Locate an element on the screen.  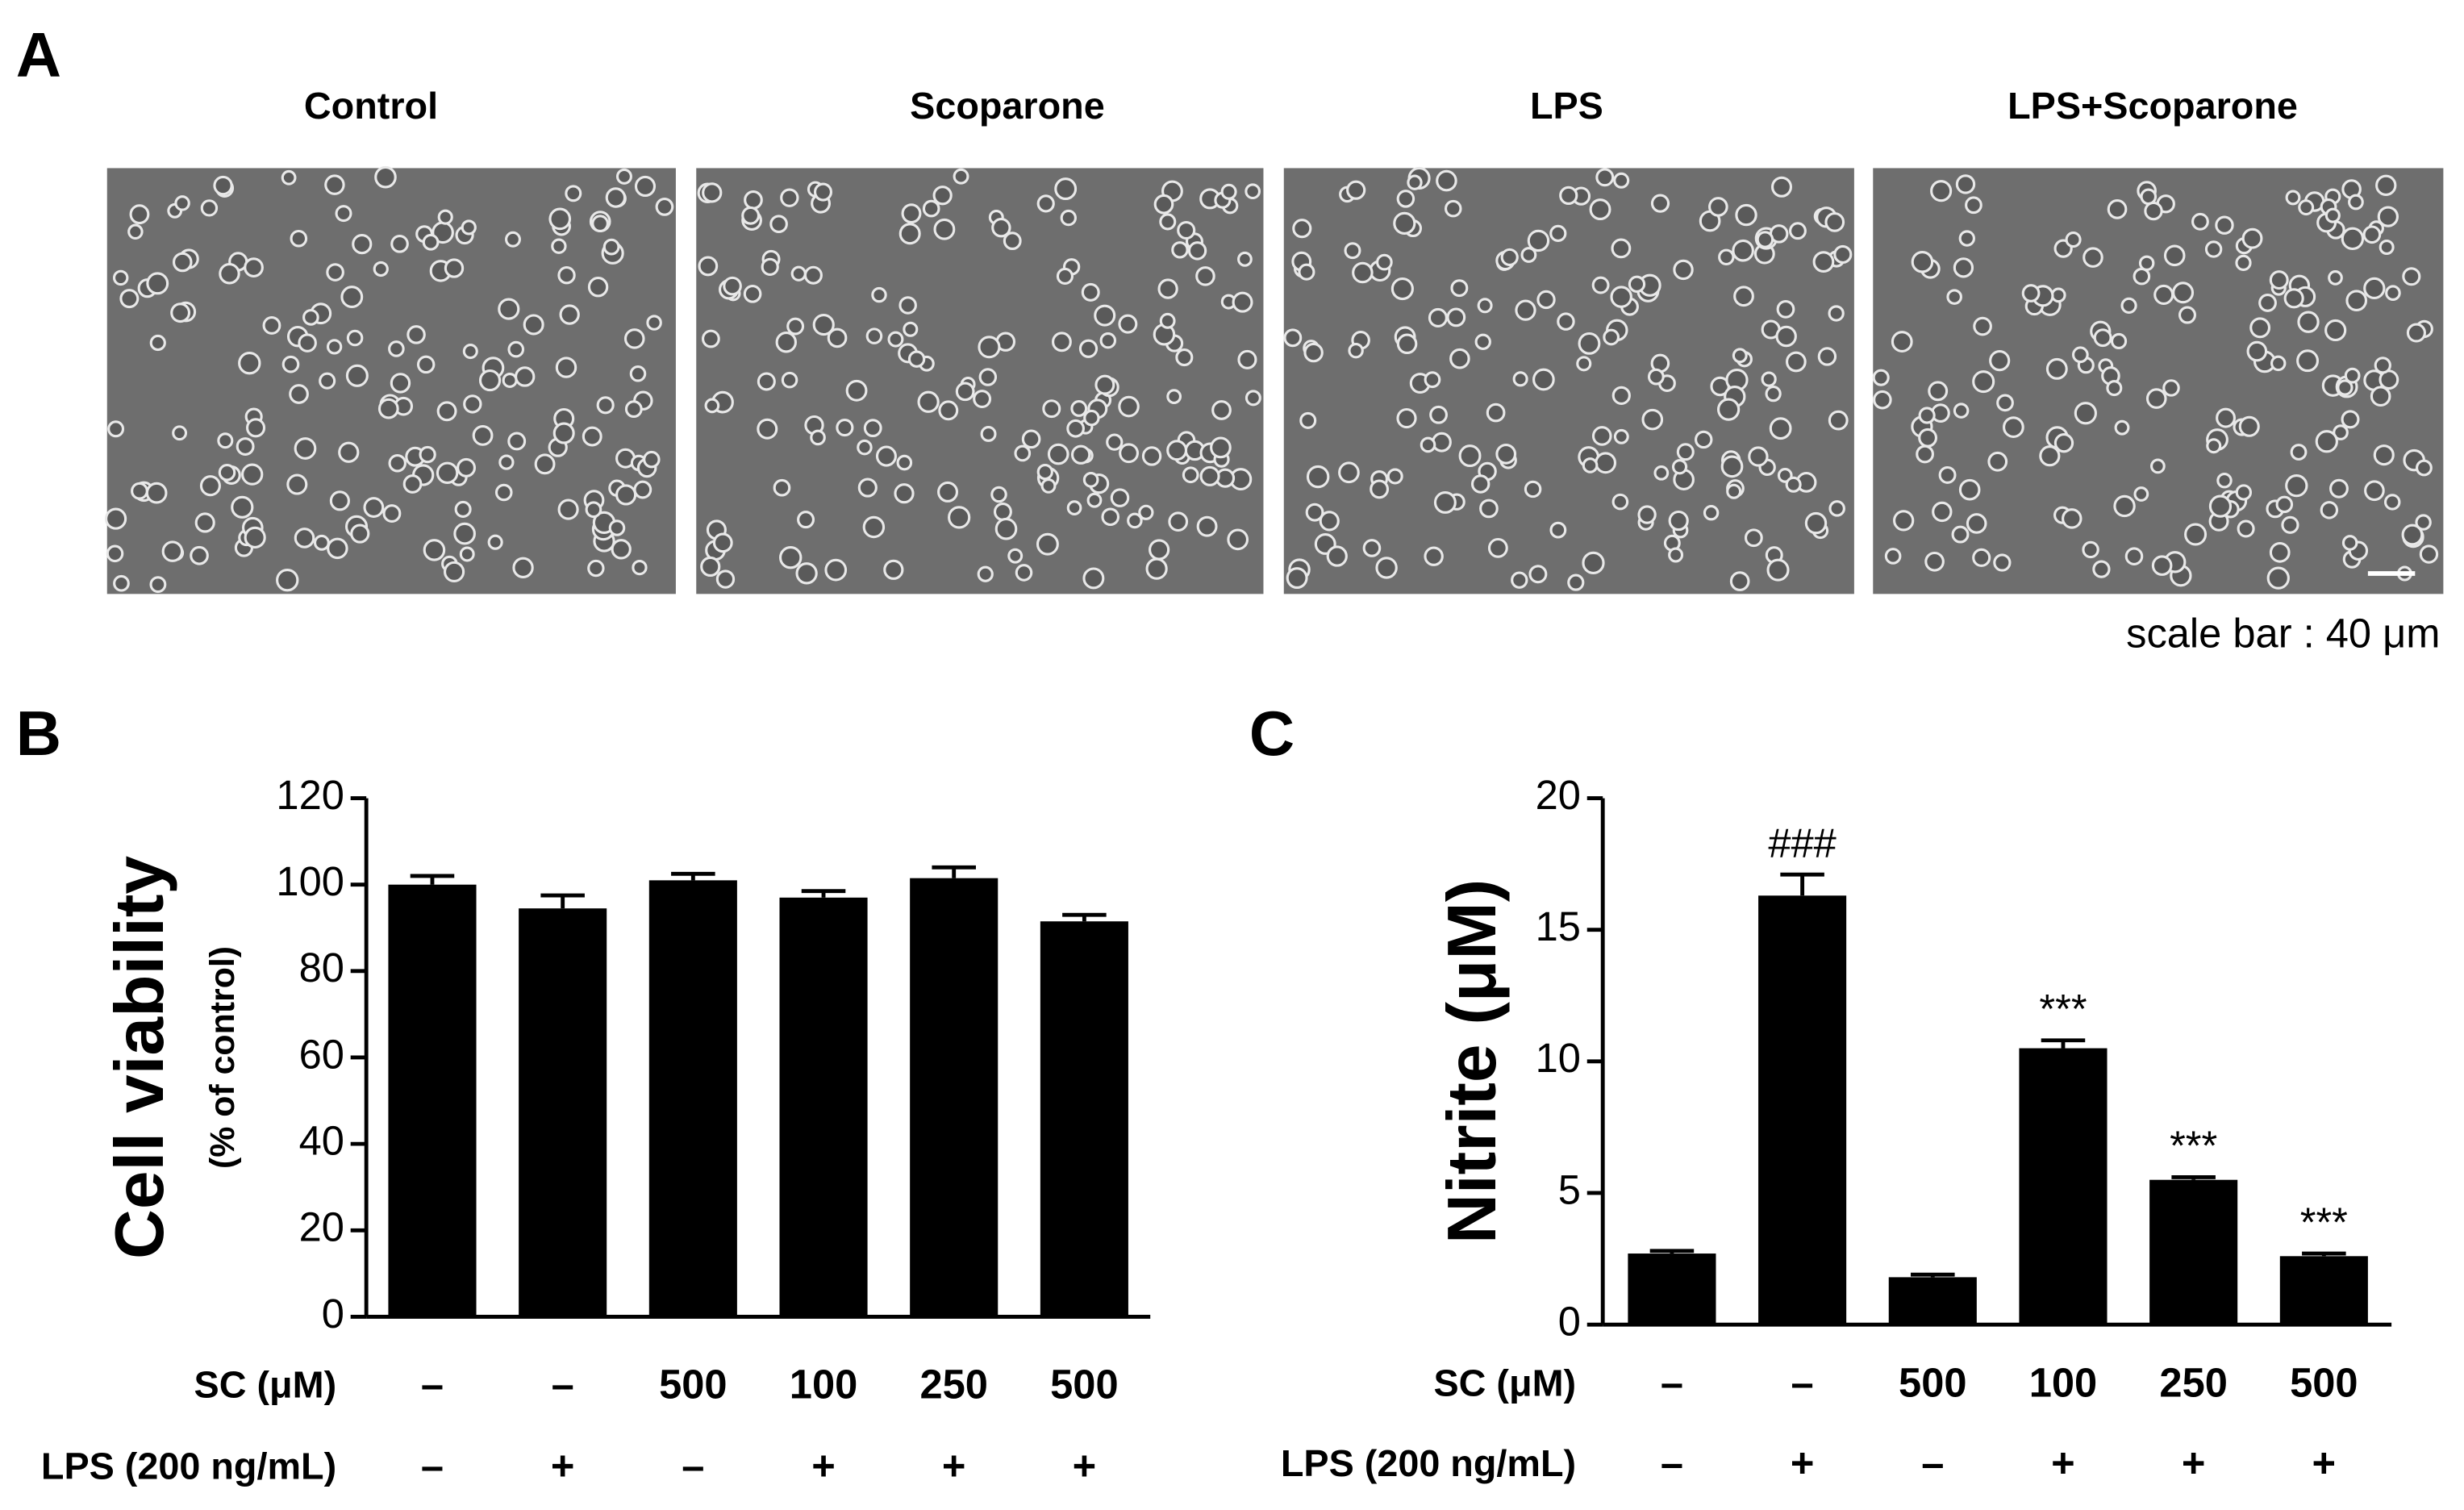
treatment-value: – is located at coordinates (1672, 1463).